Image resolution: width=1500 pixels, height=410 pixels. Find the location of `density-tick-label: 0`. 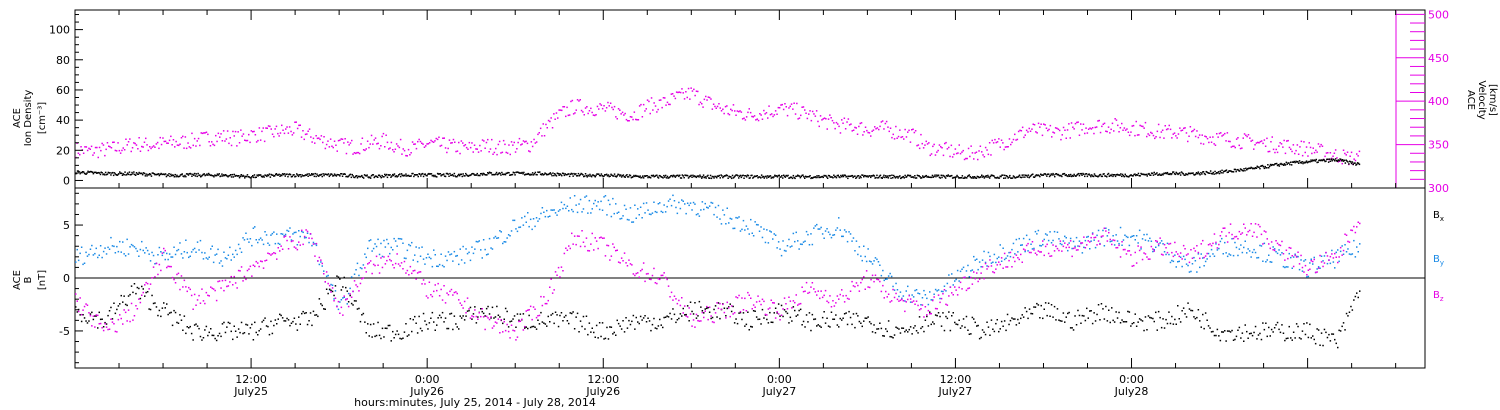

density-tick-label: 0 is located at coordinates (66, 180).